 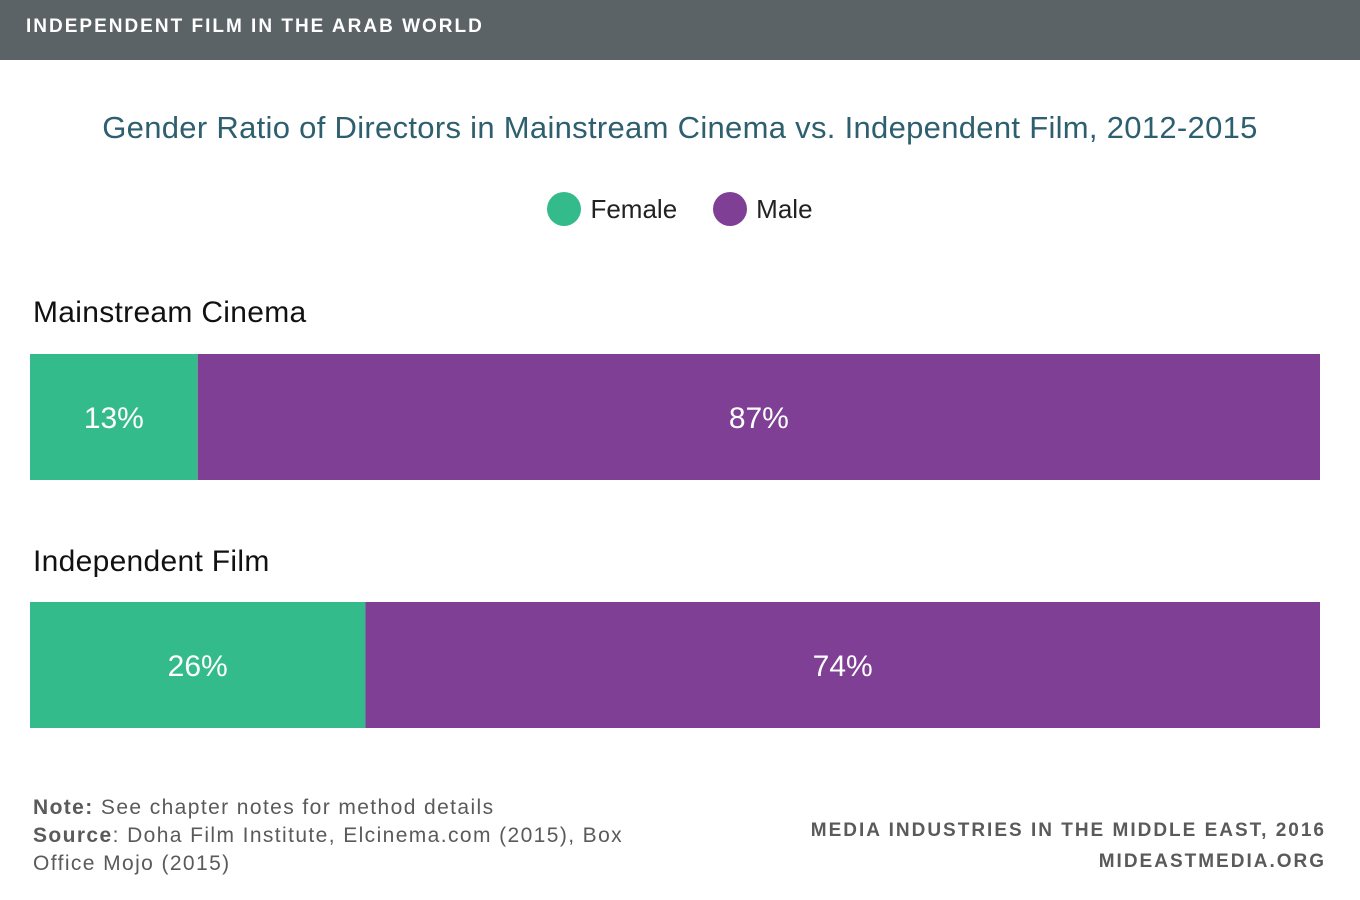 I want to click on category-label-independent: Independent Film, so click(x=151, y=561).